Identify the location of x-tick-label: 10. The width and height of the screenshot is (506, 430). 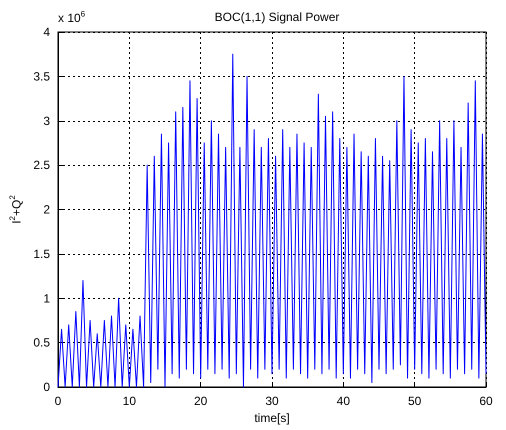
(129, 401).